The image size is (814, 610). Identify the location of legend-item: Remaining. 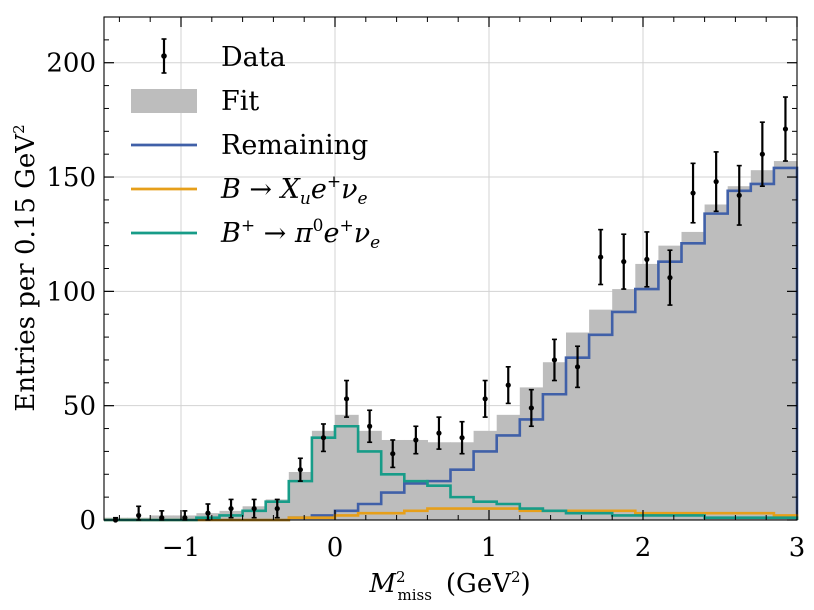
(249, 145).